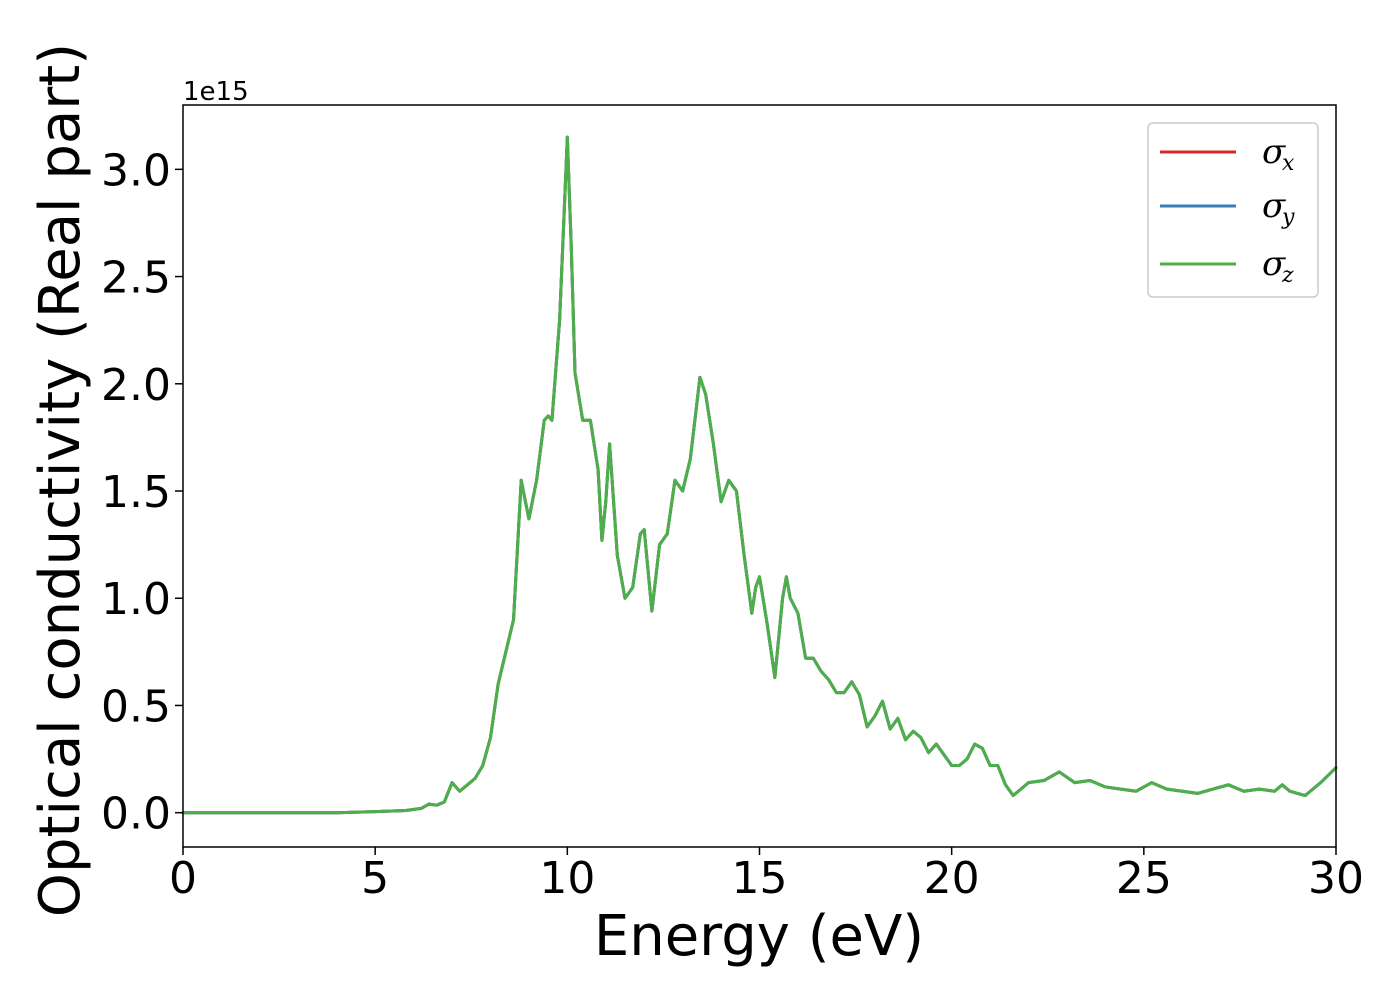  I want to click on x-tick-label: 20, so click(952, 878).